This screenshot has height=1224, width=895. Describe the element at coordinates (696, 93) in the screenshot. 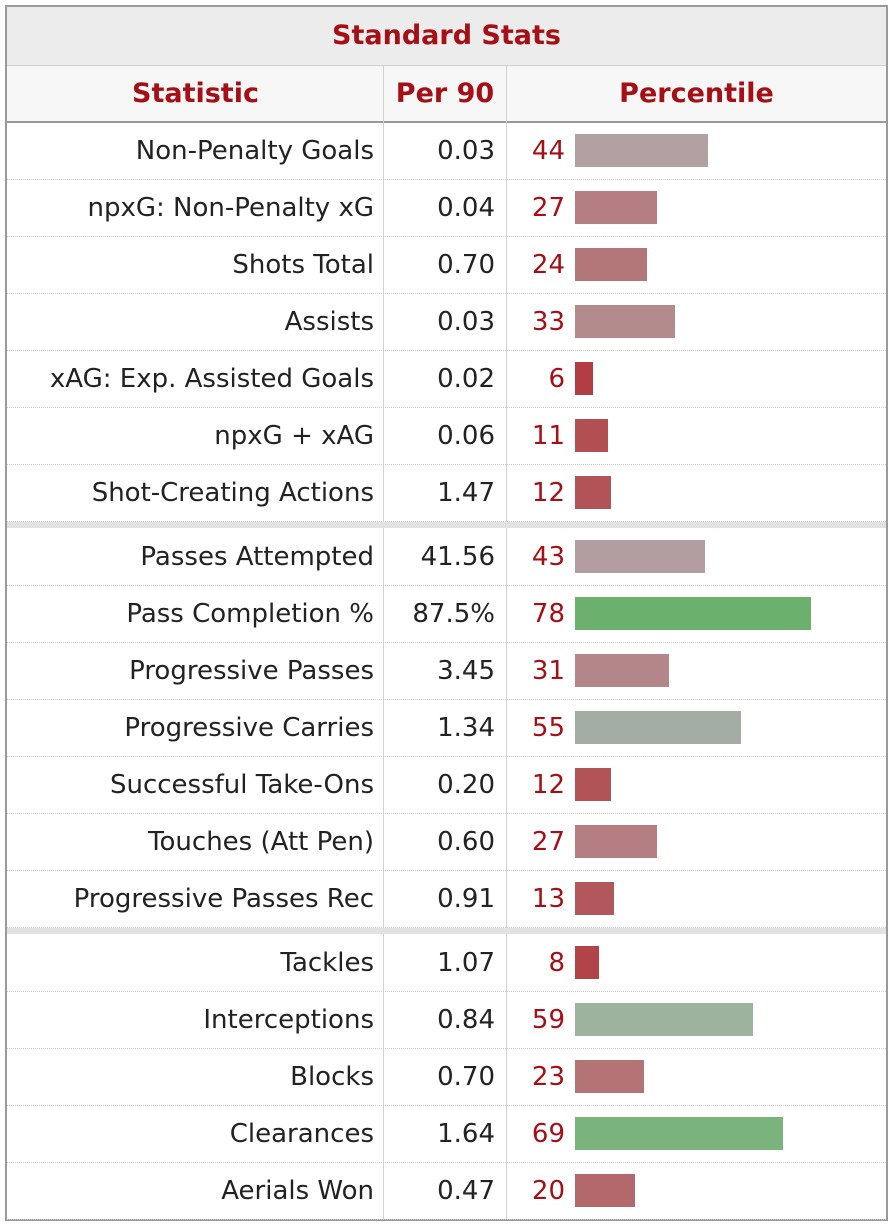

I see `header-percentile: Percentile` at that location.